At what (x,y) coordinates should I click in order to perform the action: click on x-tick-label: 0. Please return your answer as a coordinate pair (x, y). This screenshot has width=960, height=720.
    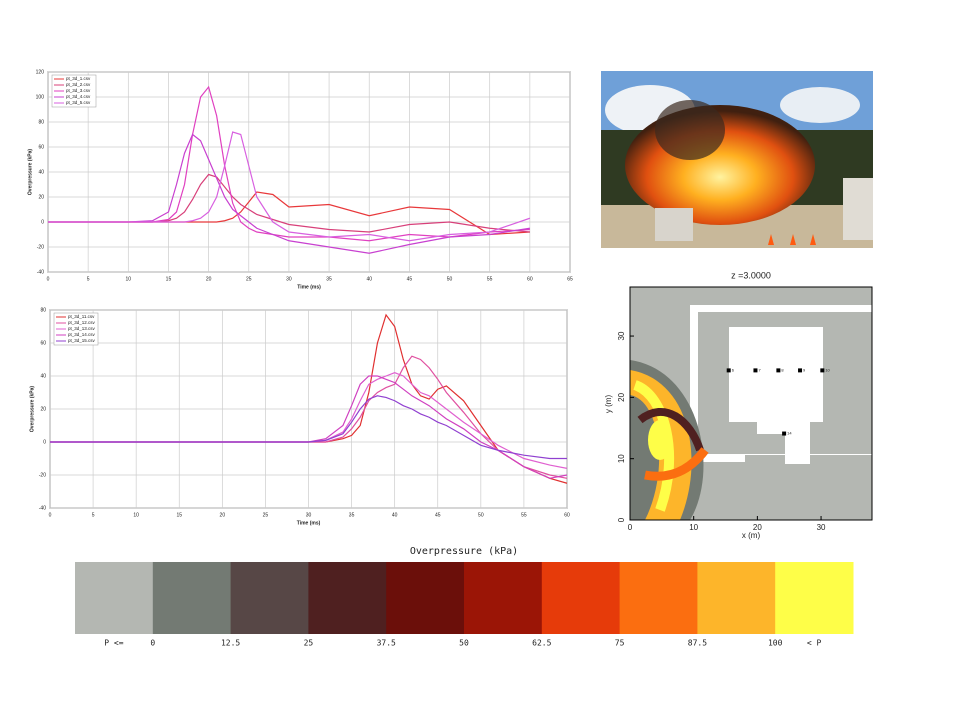
    Looking at the image, I should click on (48, 279).